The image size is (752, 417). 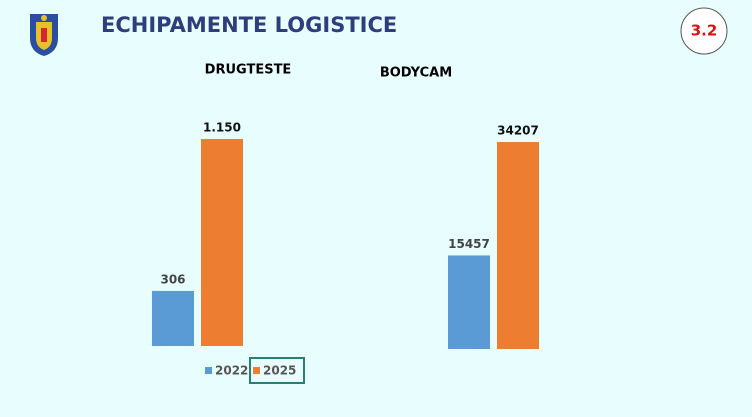 I want to click on value-label: 34207, so click(x=518, y=131).